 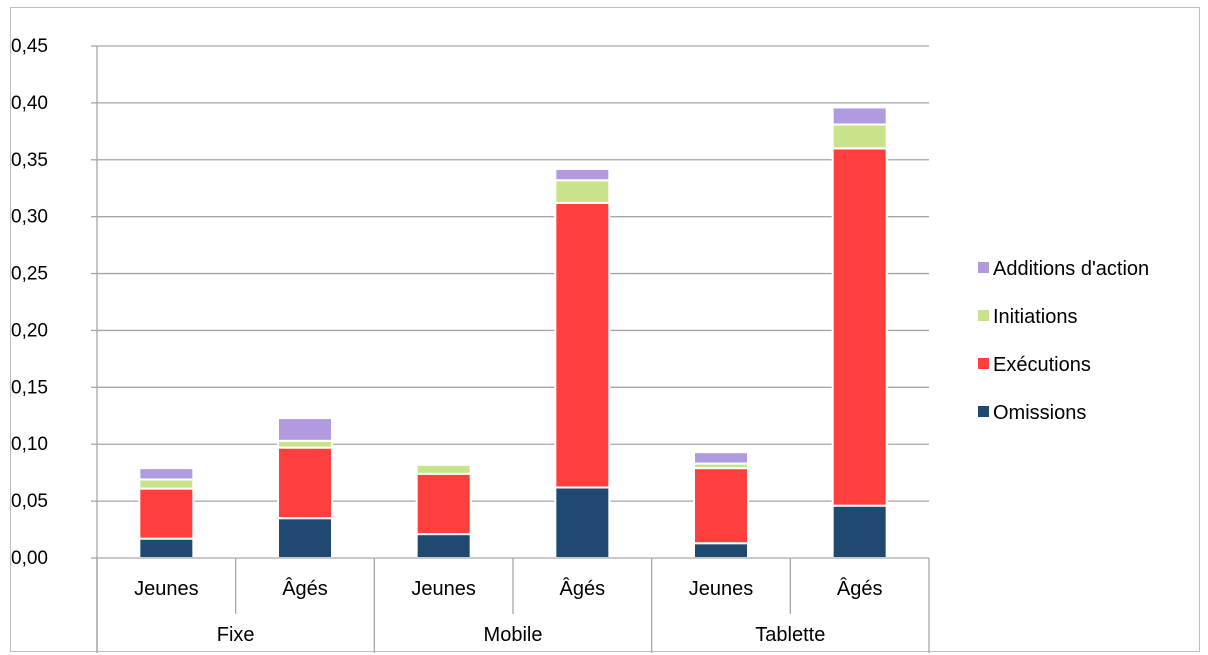 What do you see at coordinates (1071, 269) in the screenshot?
I see `legend-label: Additions d'action` at bounding box center [1071, 269].